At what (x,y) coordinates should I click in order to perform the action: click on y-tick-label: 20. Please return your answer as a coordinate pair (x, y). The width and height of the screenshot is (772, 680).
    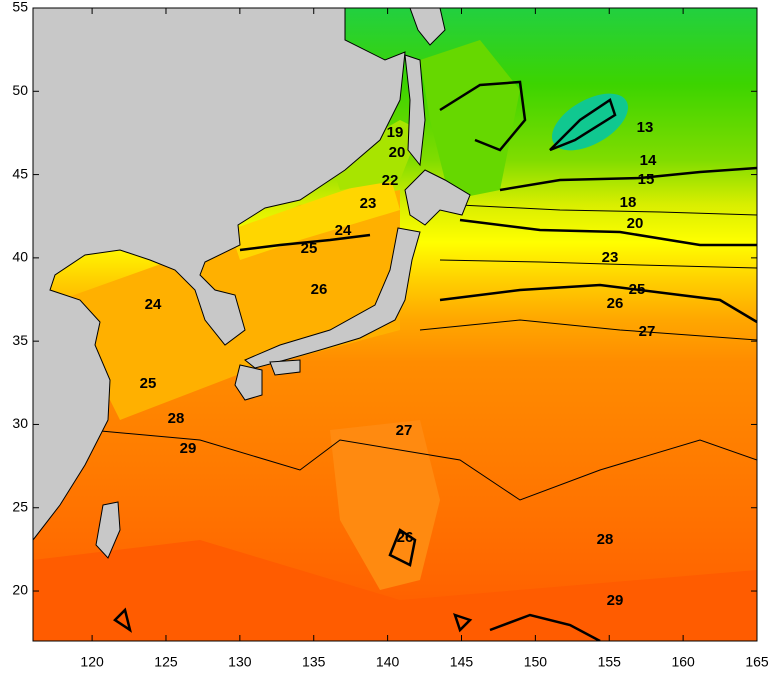
    Looking at the image, I should click on (20, 590).